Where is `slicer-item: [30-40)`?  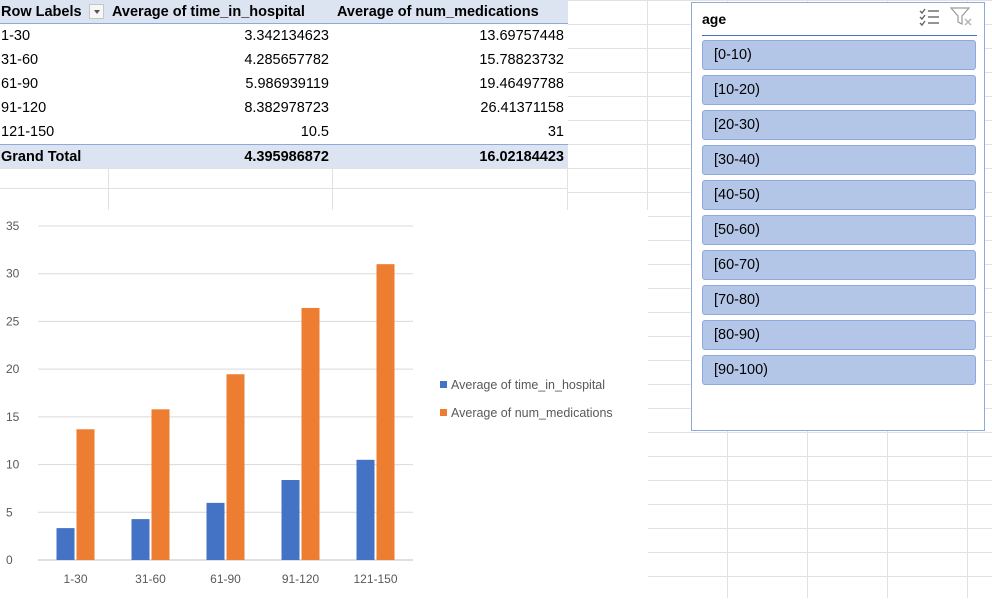 slicer-item: [30-40) is located at coordinates (839, 160).